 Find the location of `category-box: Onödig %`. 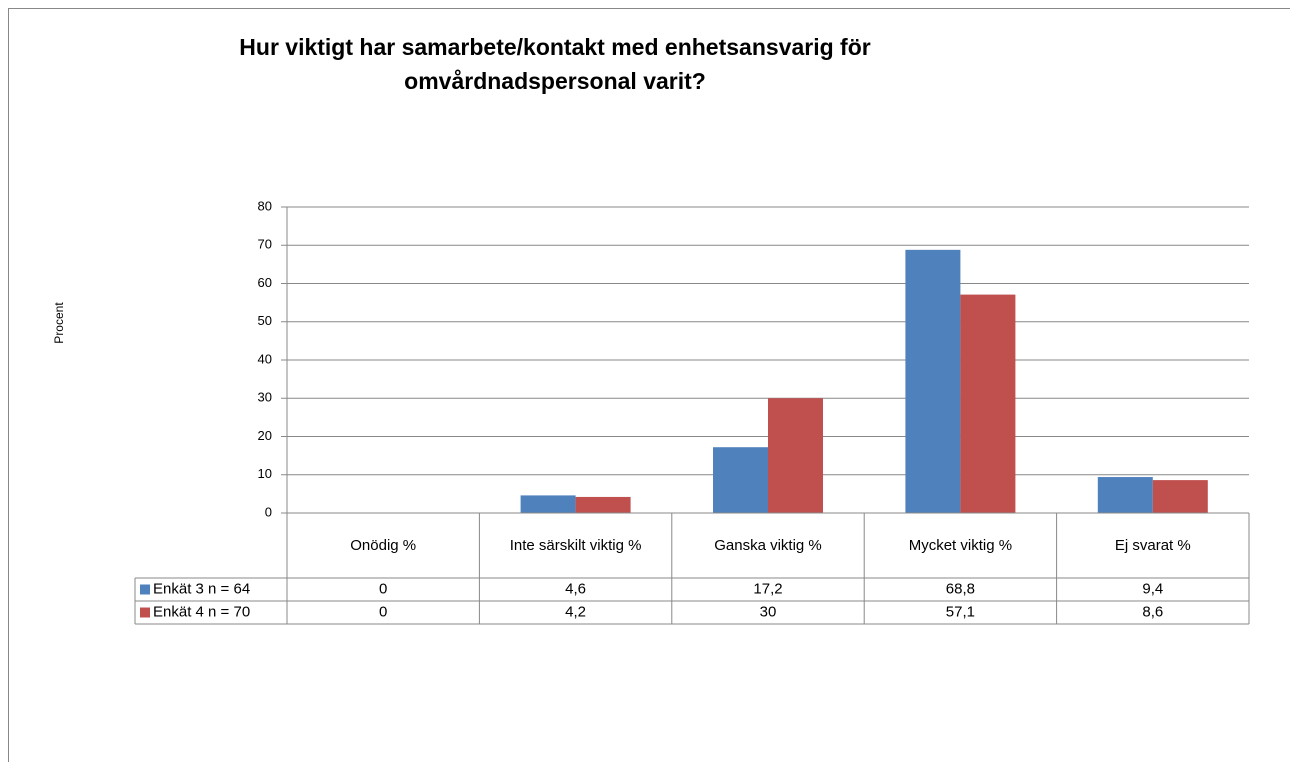

category-box: Onödig % is located at coordinates (383, 545).